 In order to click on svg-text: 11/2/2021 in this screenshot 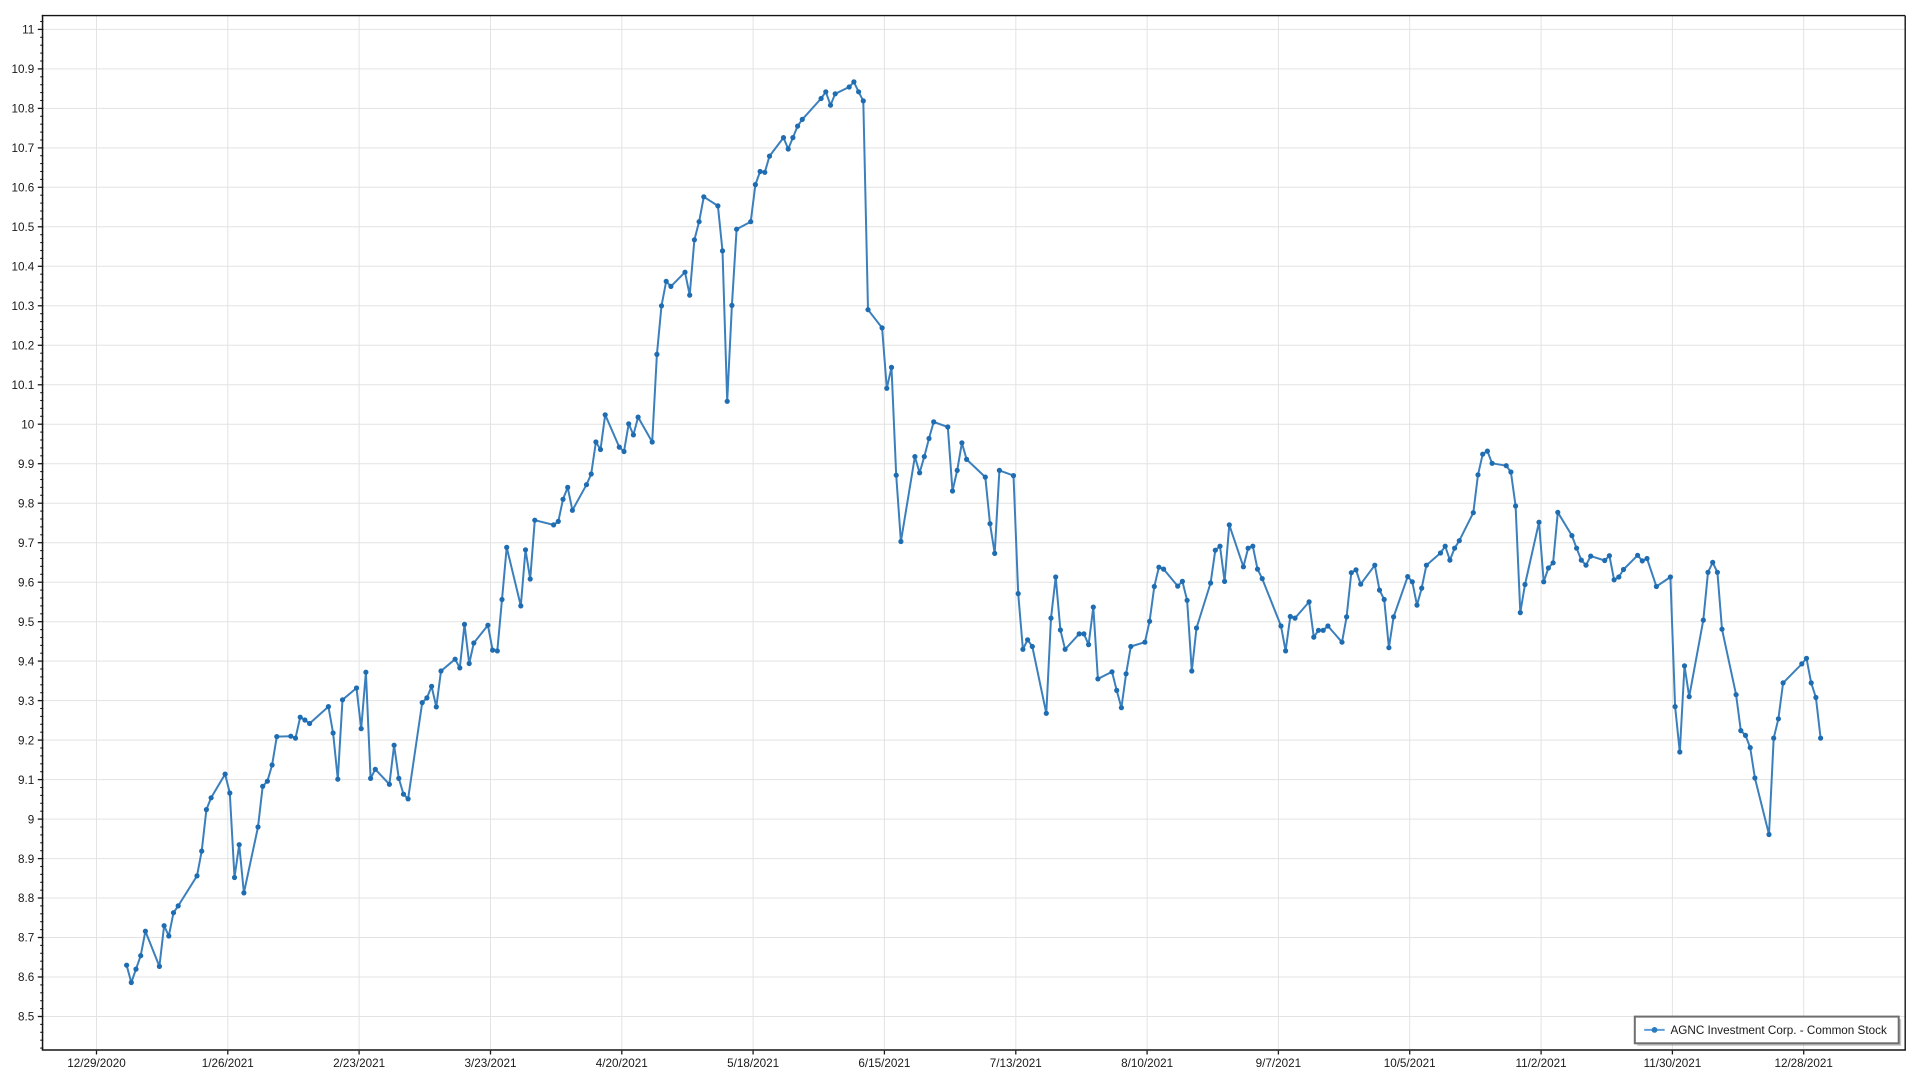, I will do `click(1541, 1063)`.